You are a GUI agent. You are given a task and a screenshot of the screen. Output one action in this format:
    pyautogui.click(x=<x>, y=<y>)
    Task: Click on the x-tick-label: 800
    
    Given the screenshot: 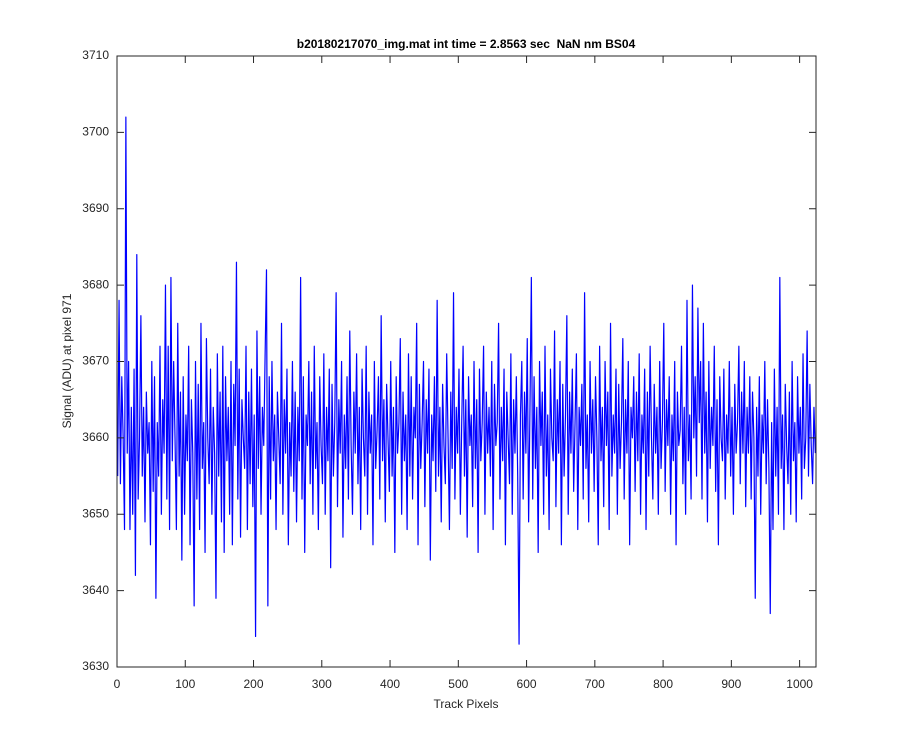 What is the action you would take?
    pyautogui.click(x=663, y=684)
    